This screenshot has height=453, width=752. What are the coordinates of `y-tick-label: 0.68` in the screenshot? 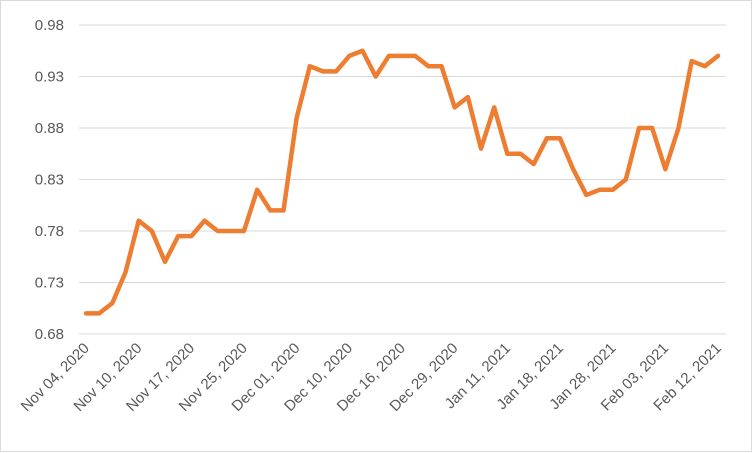 It's located at (49, 334).